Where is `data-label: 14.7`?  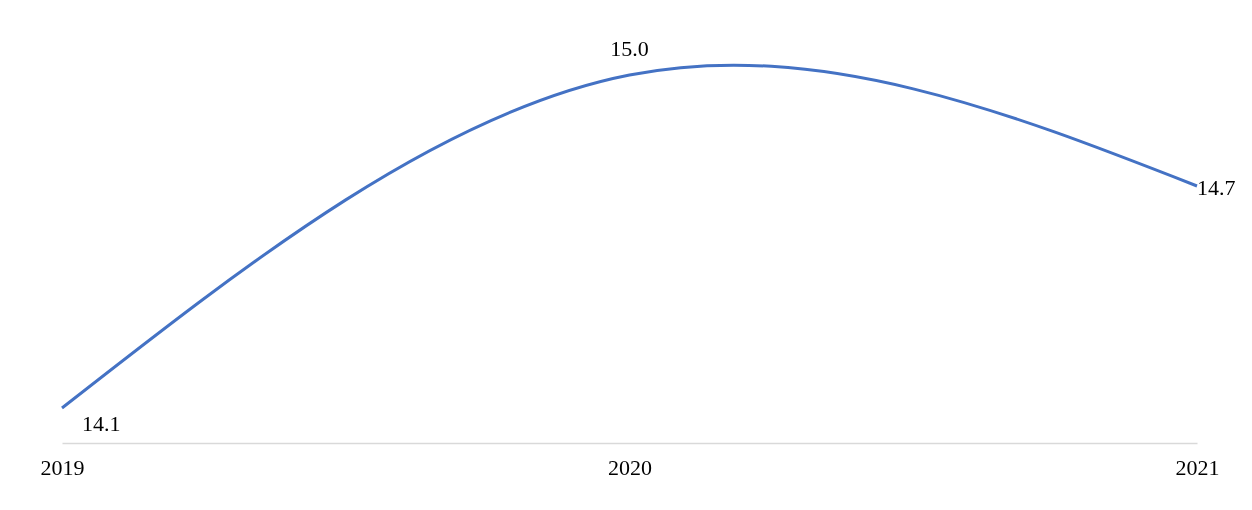
data-label: 14.7 is located at coordinates (1216, 187).